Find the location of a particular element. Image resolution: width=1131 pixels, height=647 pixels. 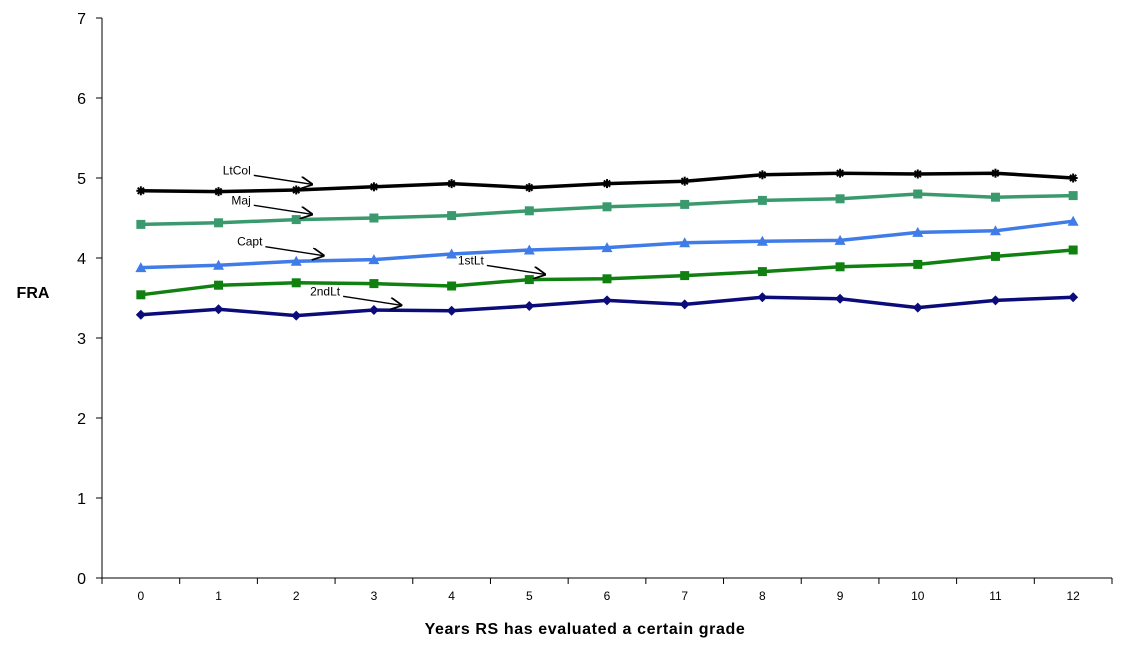

series-ltcol is located at coordinates (607, 182).